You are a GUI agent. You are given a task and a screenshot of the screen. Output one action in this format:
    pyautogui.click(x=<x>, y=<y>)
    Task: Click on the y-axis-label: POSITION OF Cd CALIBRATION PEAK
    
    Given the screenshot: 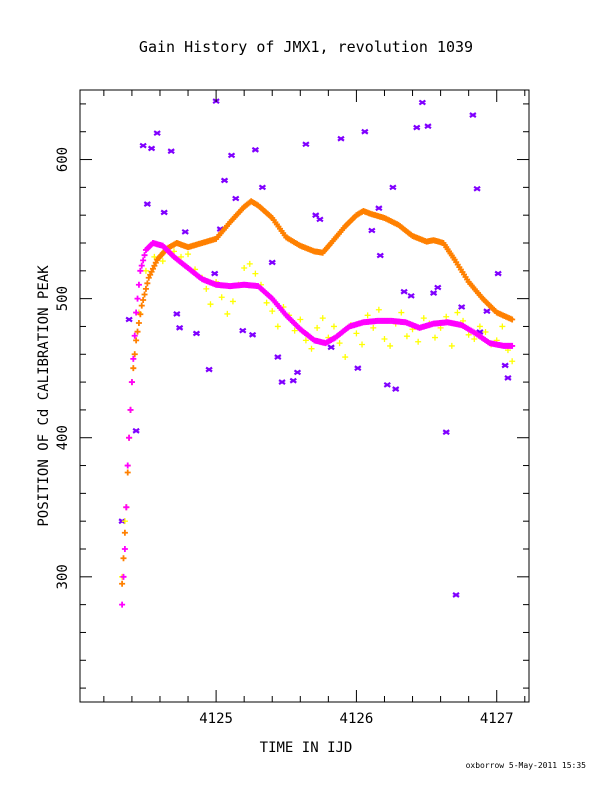 What is the action you would take?
    pyautogui.click(x=44, y=396)
    